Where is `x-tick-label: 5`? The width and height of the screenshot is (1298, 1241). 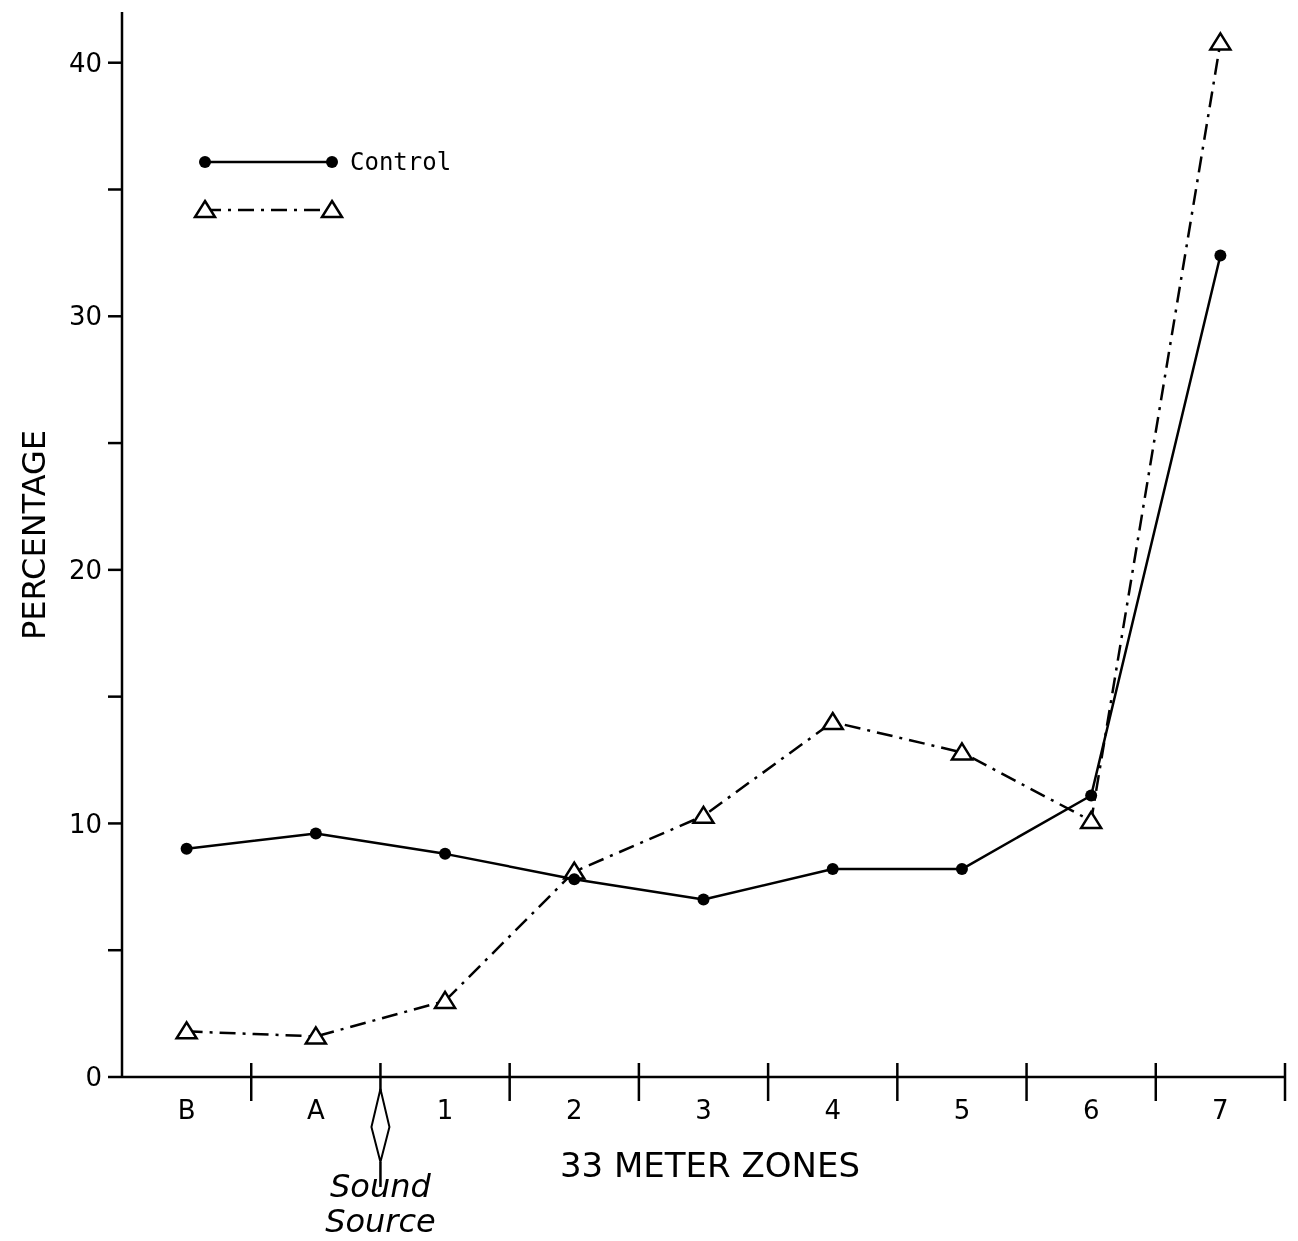 x-tick-label: 5 is located at coordinates (962, 1110).